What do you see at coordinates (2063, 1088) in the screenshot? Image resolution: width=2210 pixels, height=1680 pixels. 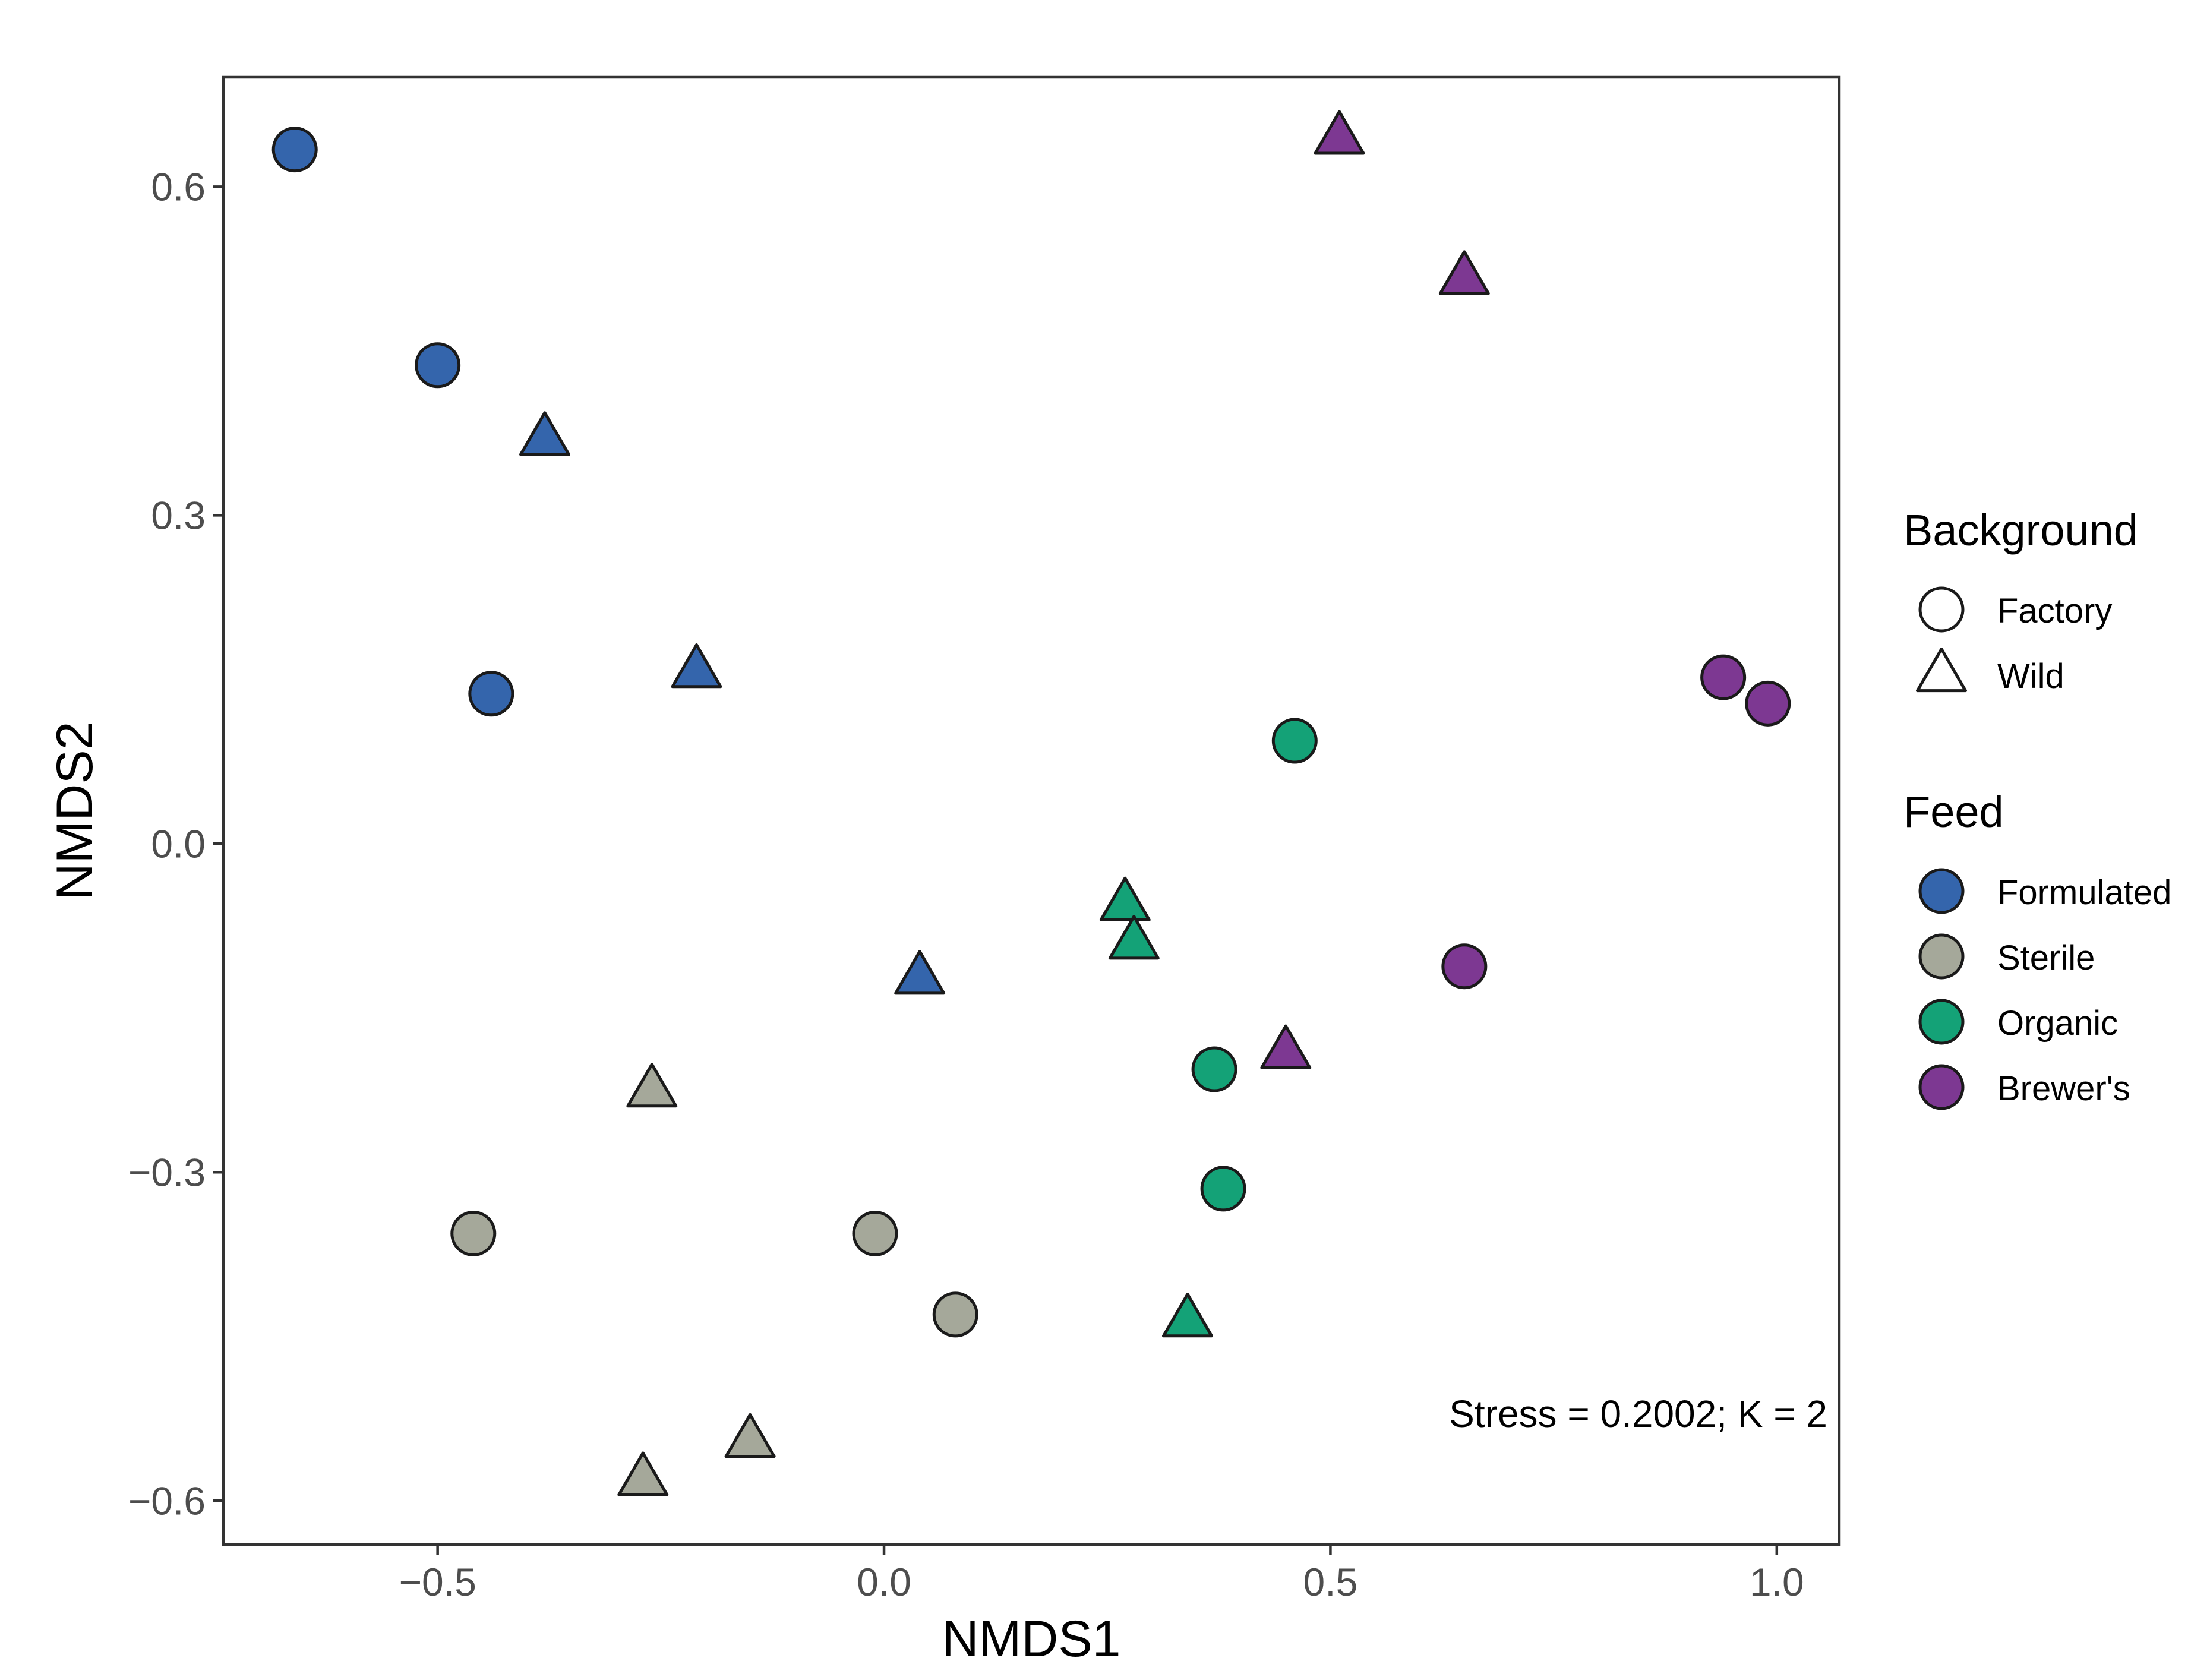 I see `legend-label-brewer-s: Brewer's` at bounding box center [2063, 1088].